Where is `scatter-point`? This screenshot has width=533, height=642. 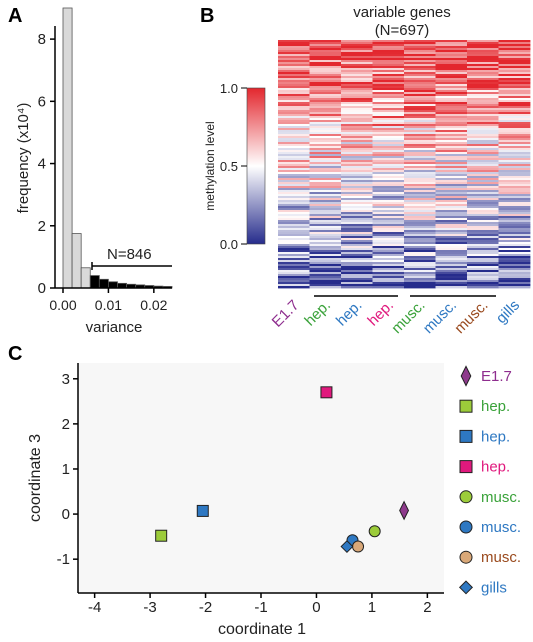
scatter-point is located at coordinates (202, 510).